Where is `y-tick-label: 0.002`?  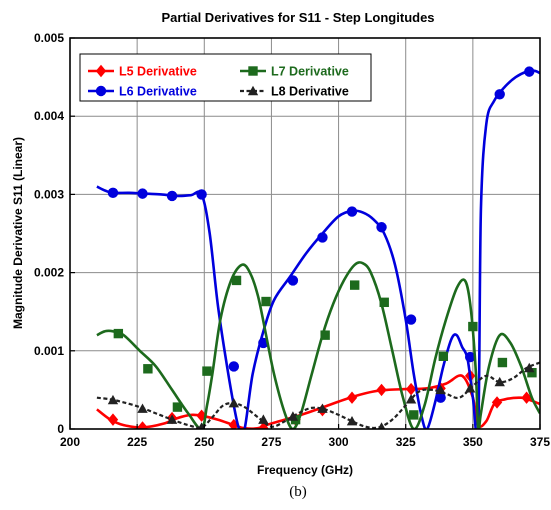 y-tick-label: 0.002 is located at coordinates (49, 273).